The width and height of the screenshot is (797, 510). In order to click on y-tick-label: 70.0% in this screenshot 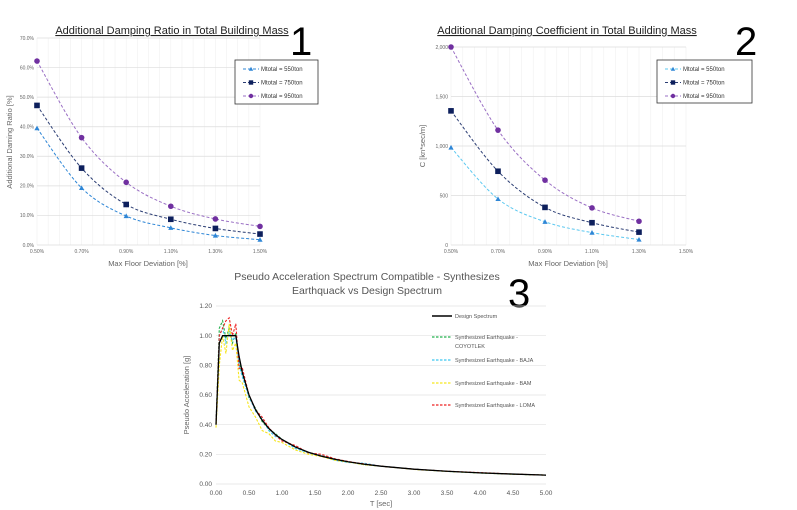, I will do `click(27, 39)`.